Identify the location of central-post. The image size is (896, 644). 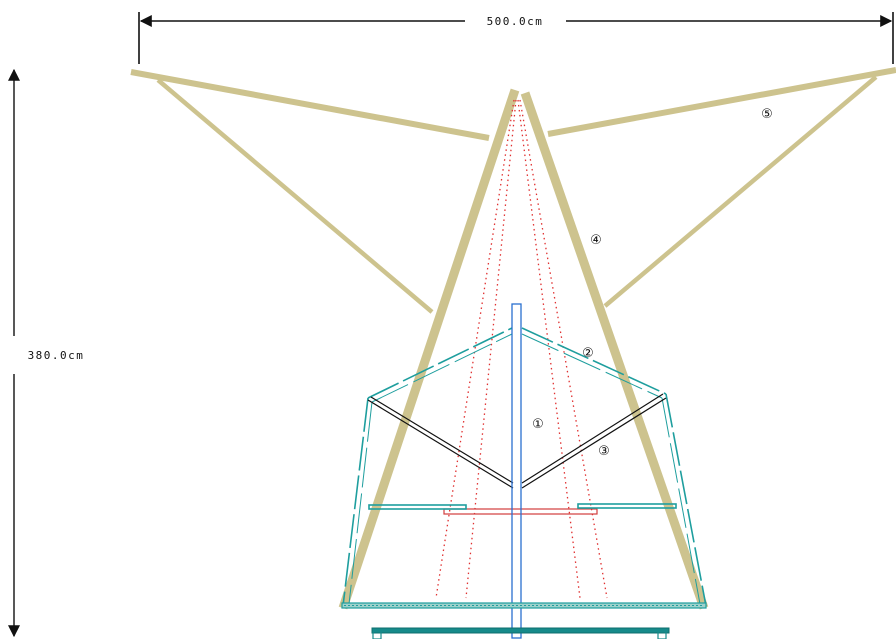
(516, 471).